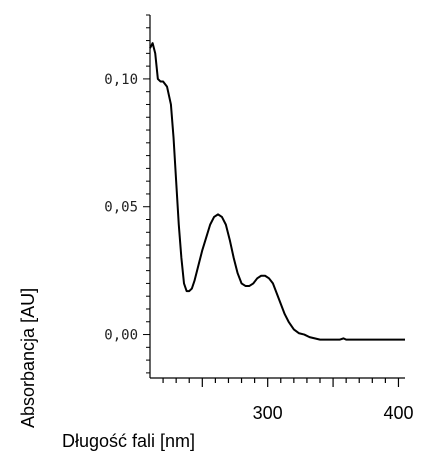 The width and height of the screenshot is (429, 457). I want to click on x-tick-label: 400, so click(398, 413).